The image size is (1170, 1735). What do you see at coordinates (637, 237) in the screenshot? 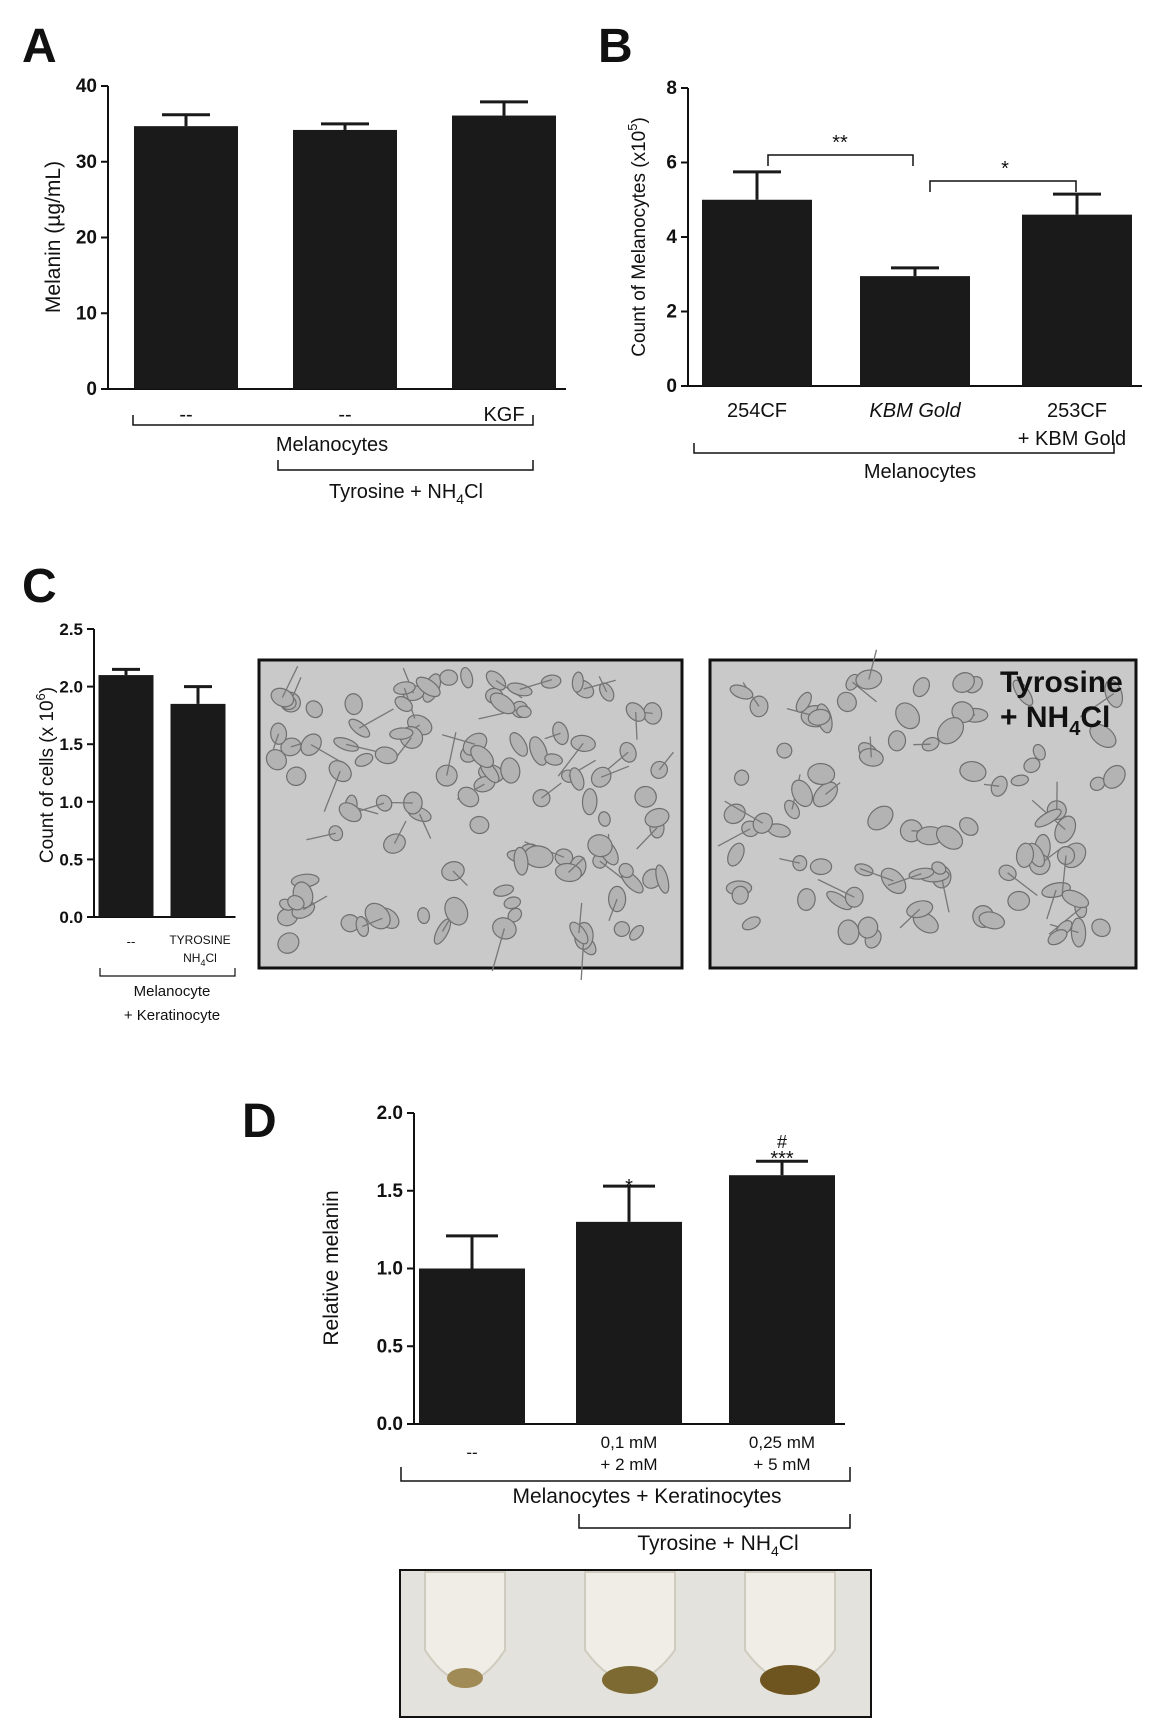
I see `y-axis-label: Count of Melanocytes (x105)` at bounding box center [637, 237].